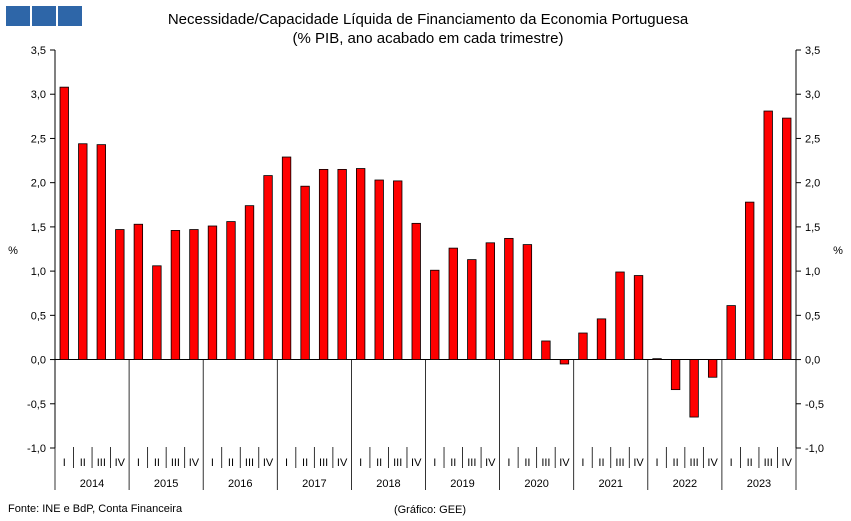  I want to click on y-tick-label-right: -0,5, so click(814, 405).